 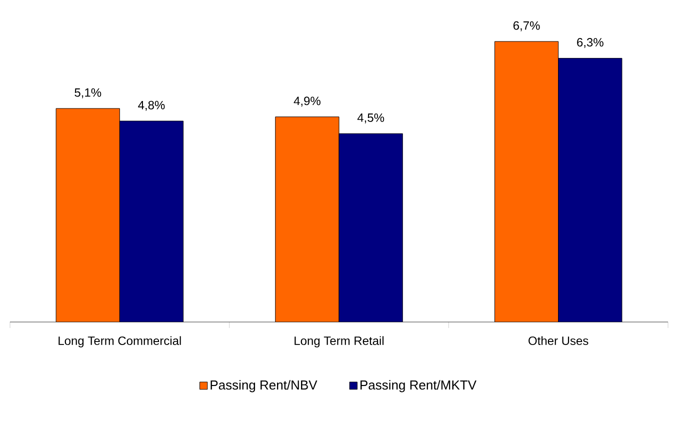 I want to click on legend-label: Passing Rent/MKTV, so click(x=418, y=386).